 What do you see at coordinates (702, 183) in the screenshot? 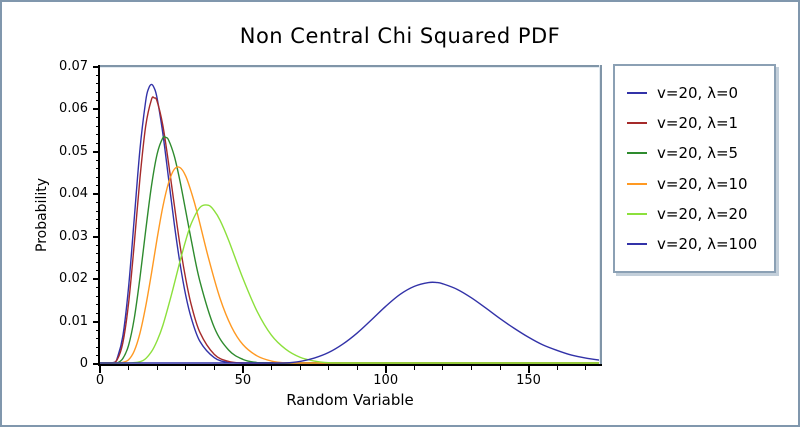
I see `legend-label: v=20, λ=10` at bounding box center [702, 183].